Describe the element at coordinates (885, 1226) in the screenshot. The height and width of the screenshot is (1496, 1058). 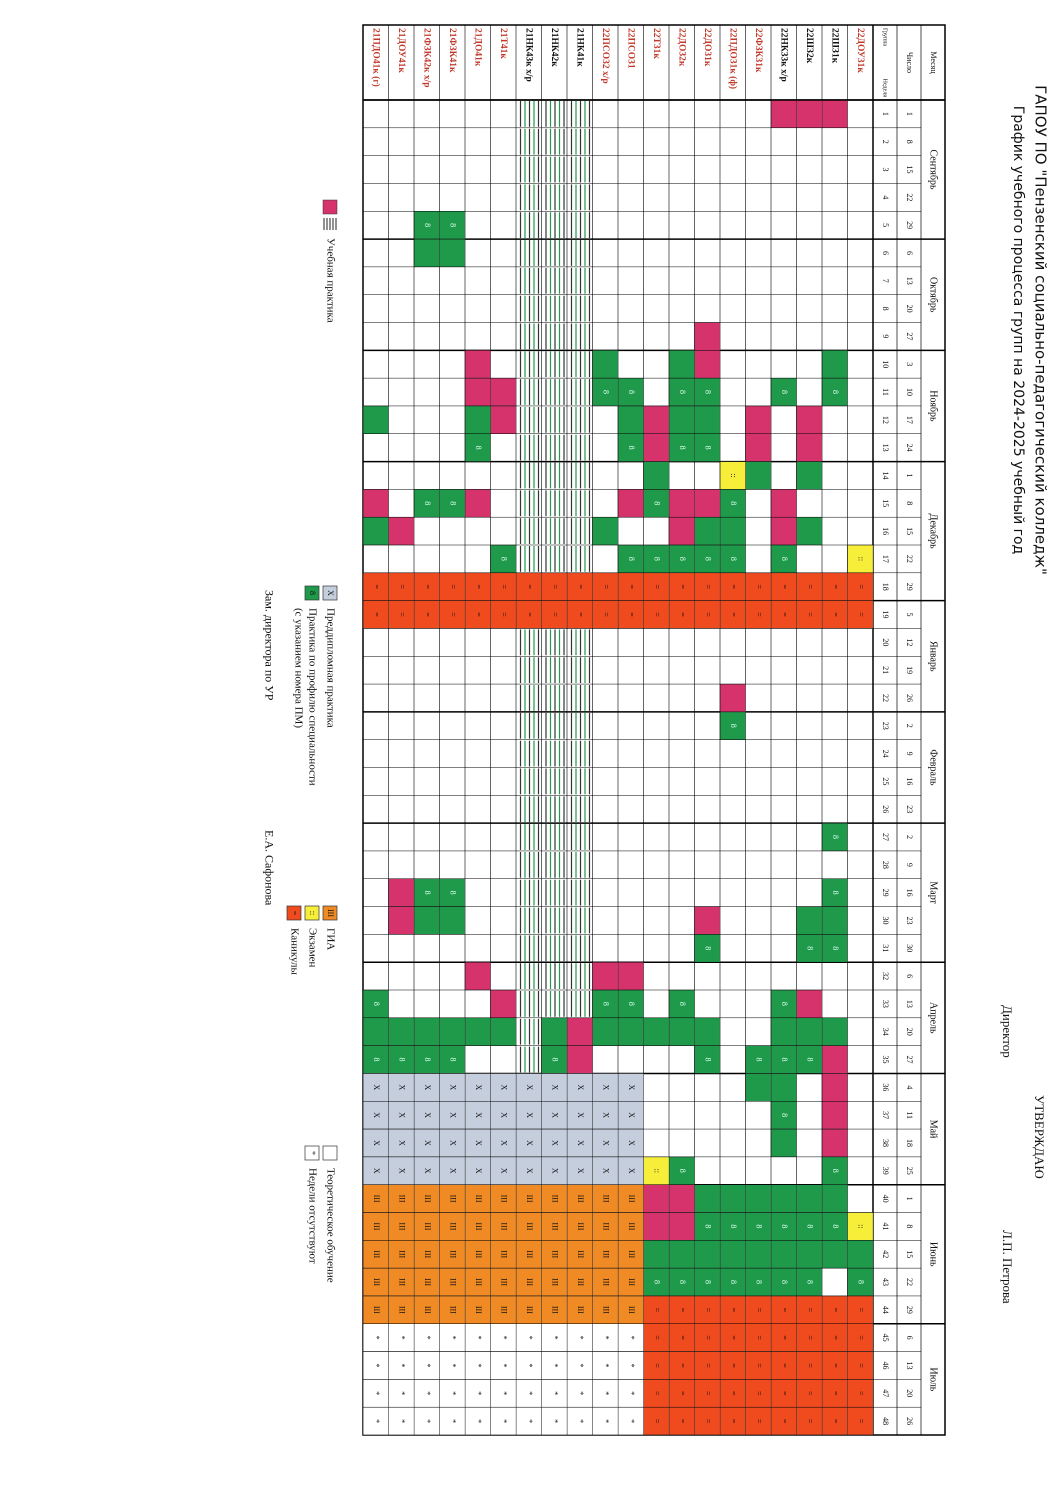
I see `week-number: 41` at that location.